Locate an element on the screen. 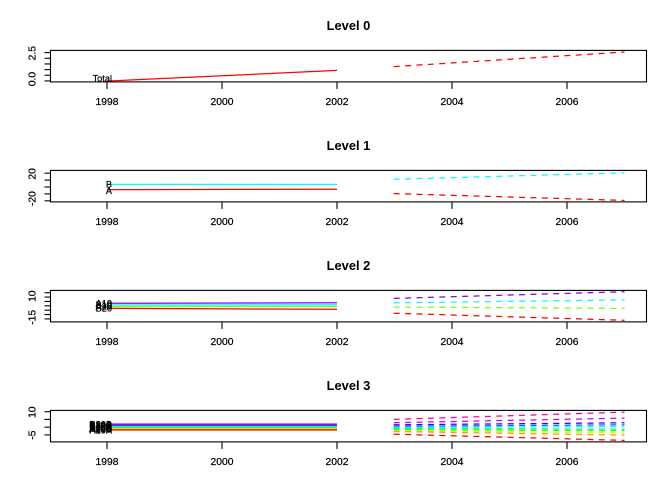 This screenshot has height=485, width=672. svg-text: B20 is located at coordinates (104, 309).